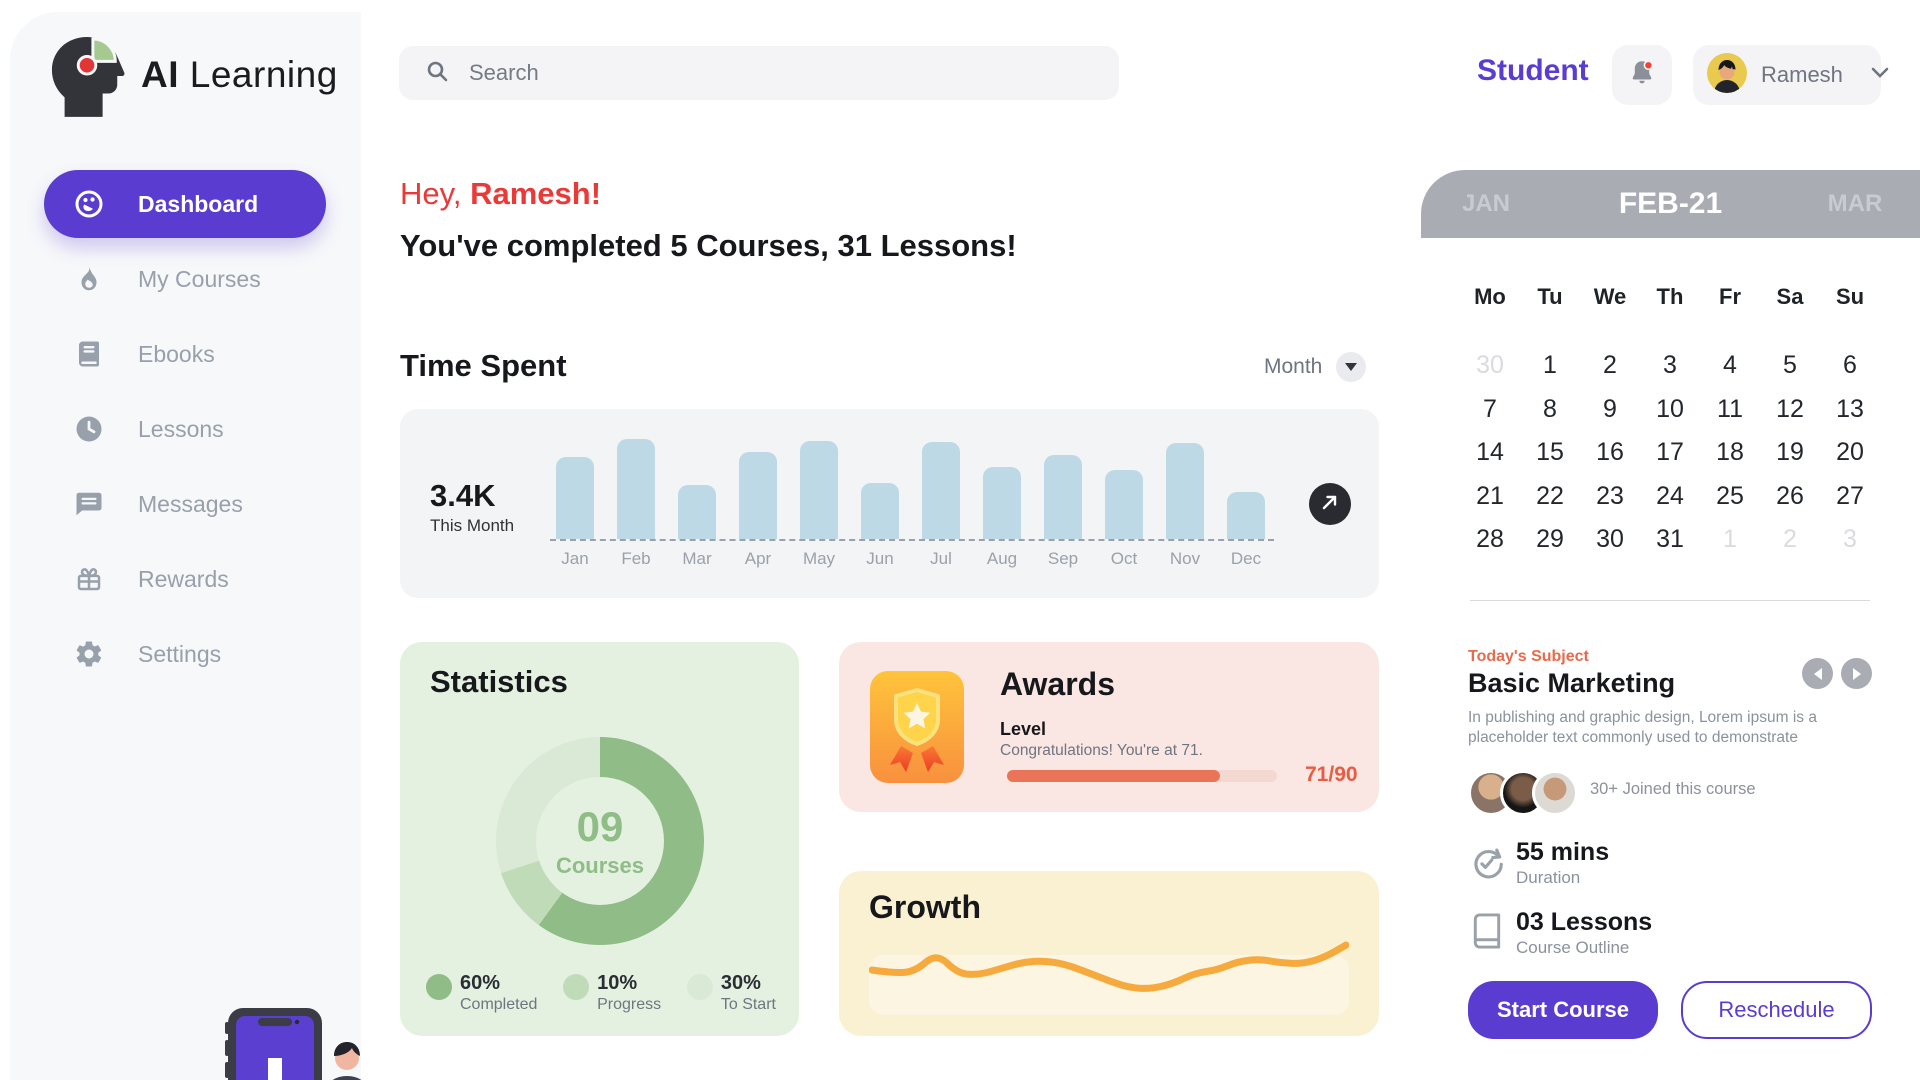  Describe the element at coordinates (1730, 365) in the screenshot. I see `calendar-day: 4` at that location.